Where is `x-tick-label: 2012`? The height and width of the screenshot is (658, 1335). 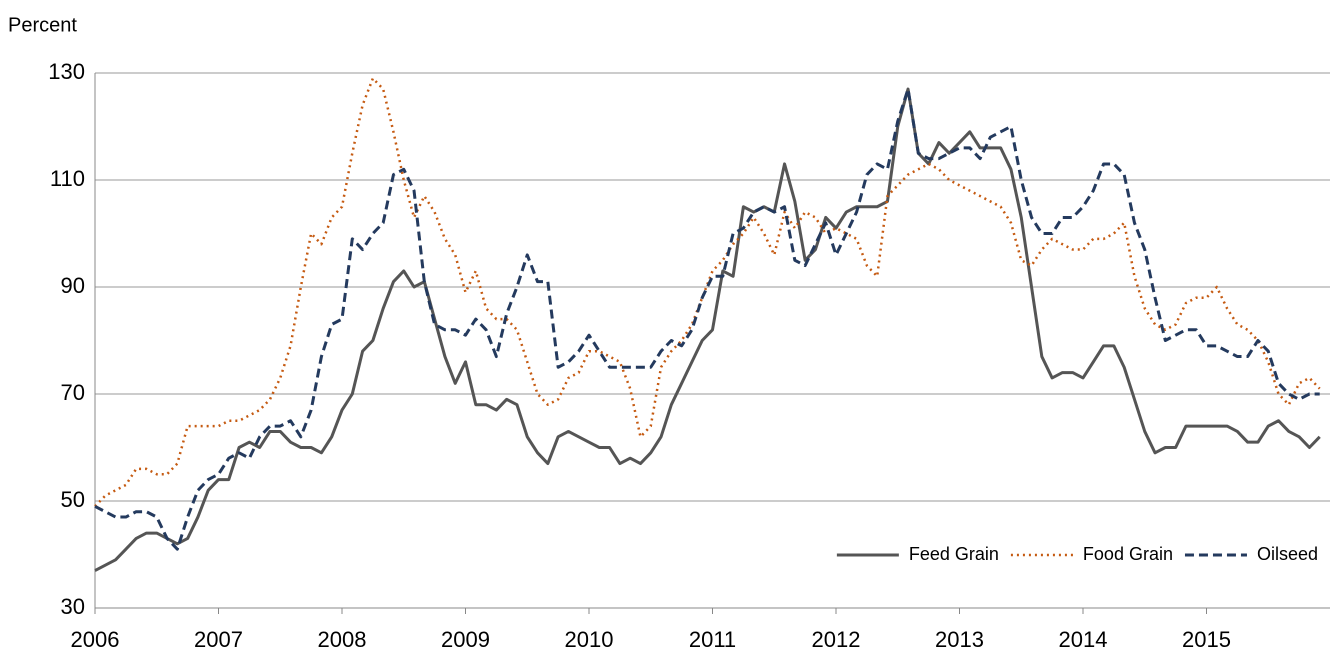 x-tick-label: 2012 is located at coordinates (836, 639).